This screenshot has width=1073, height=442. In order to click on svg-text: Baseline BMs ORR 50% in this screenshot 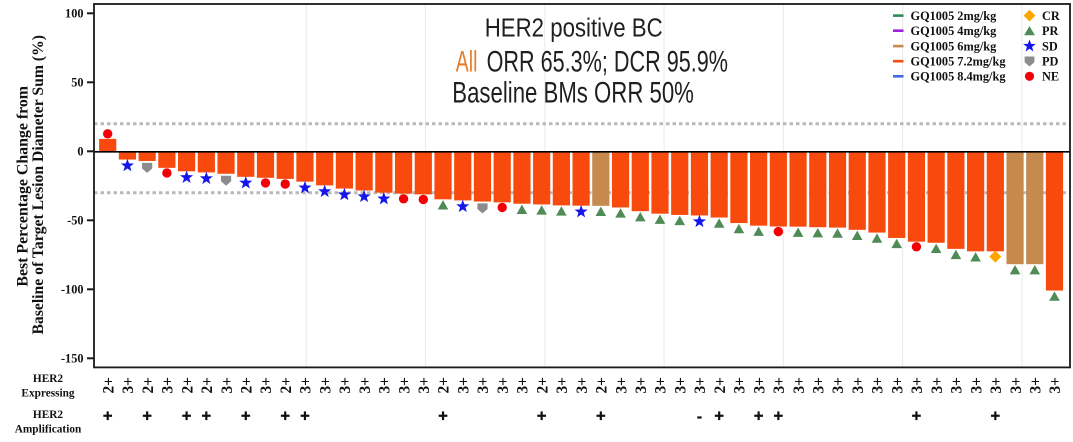, I will do `click(573, 92)`.